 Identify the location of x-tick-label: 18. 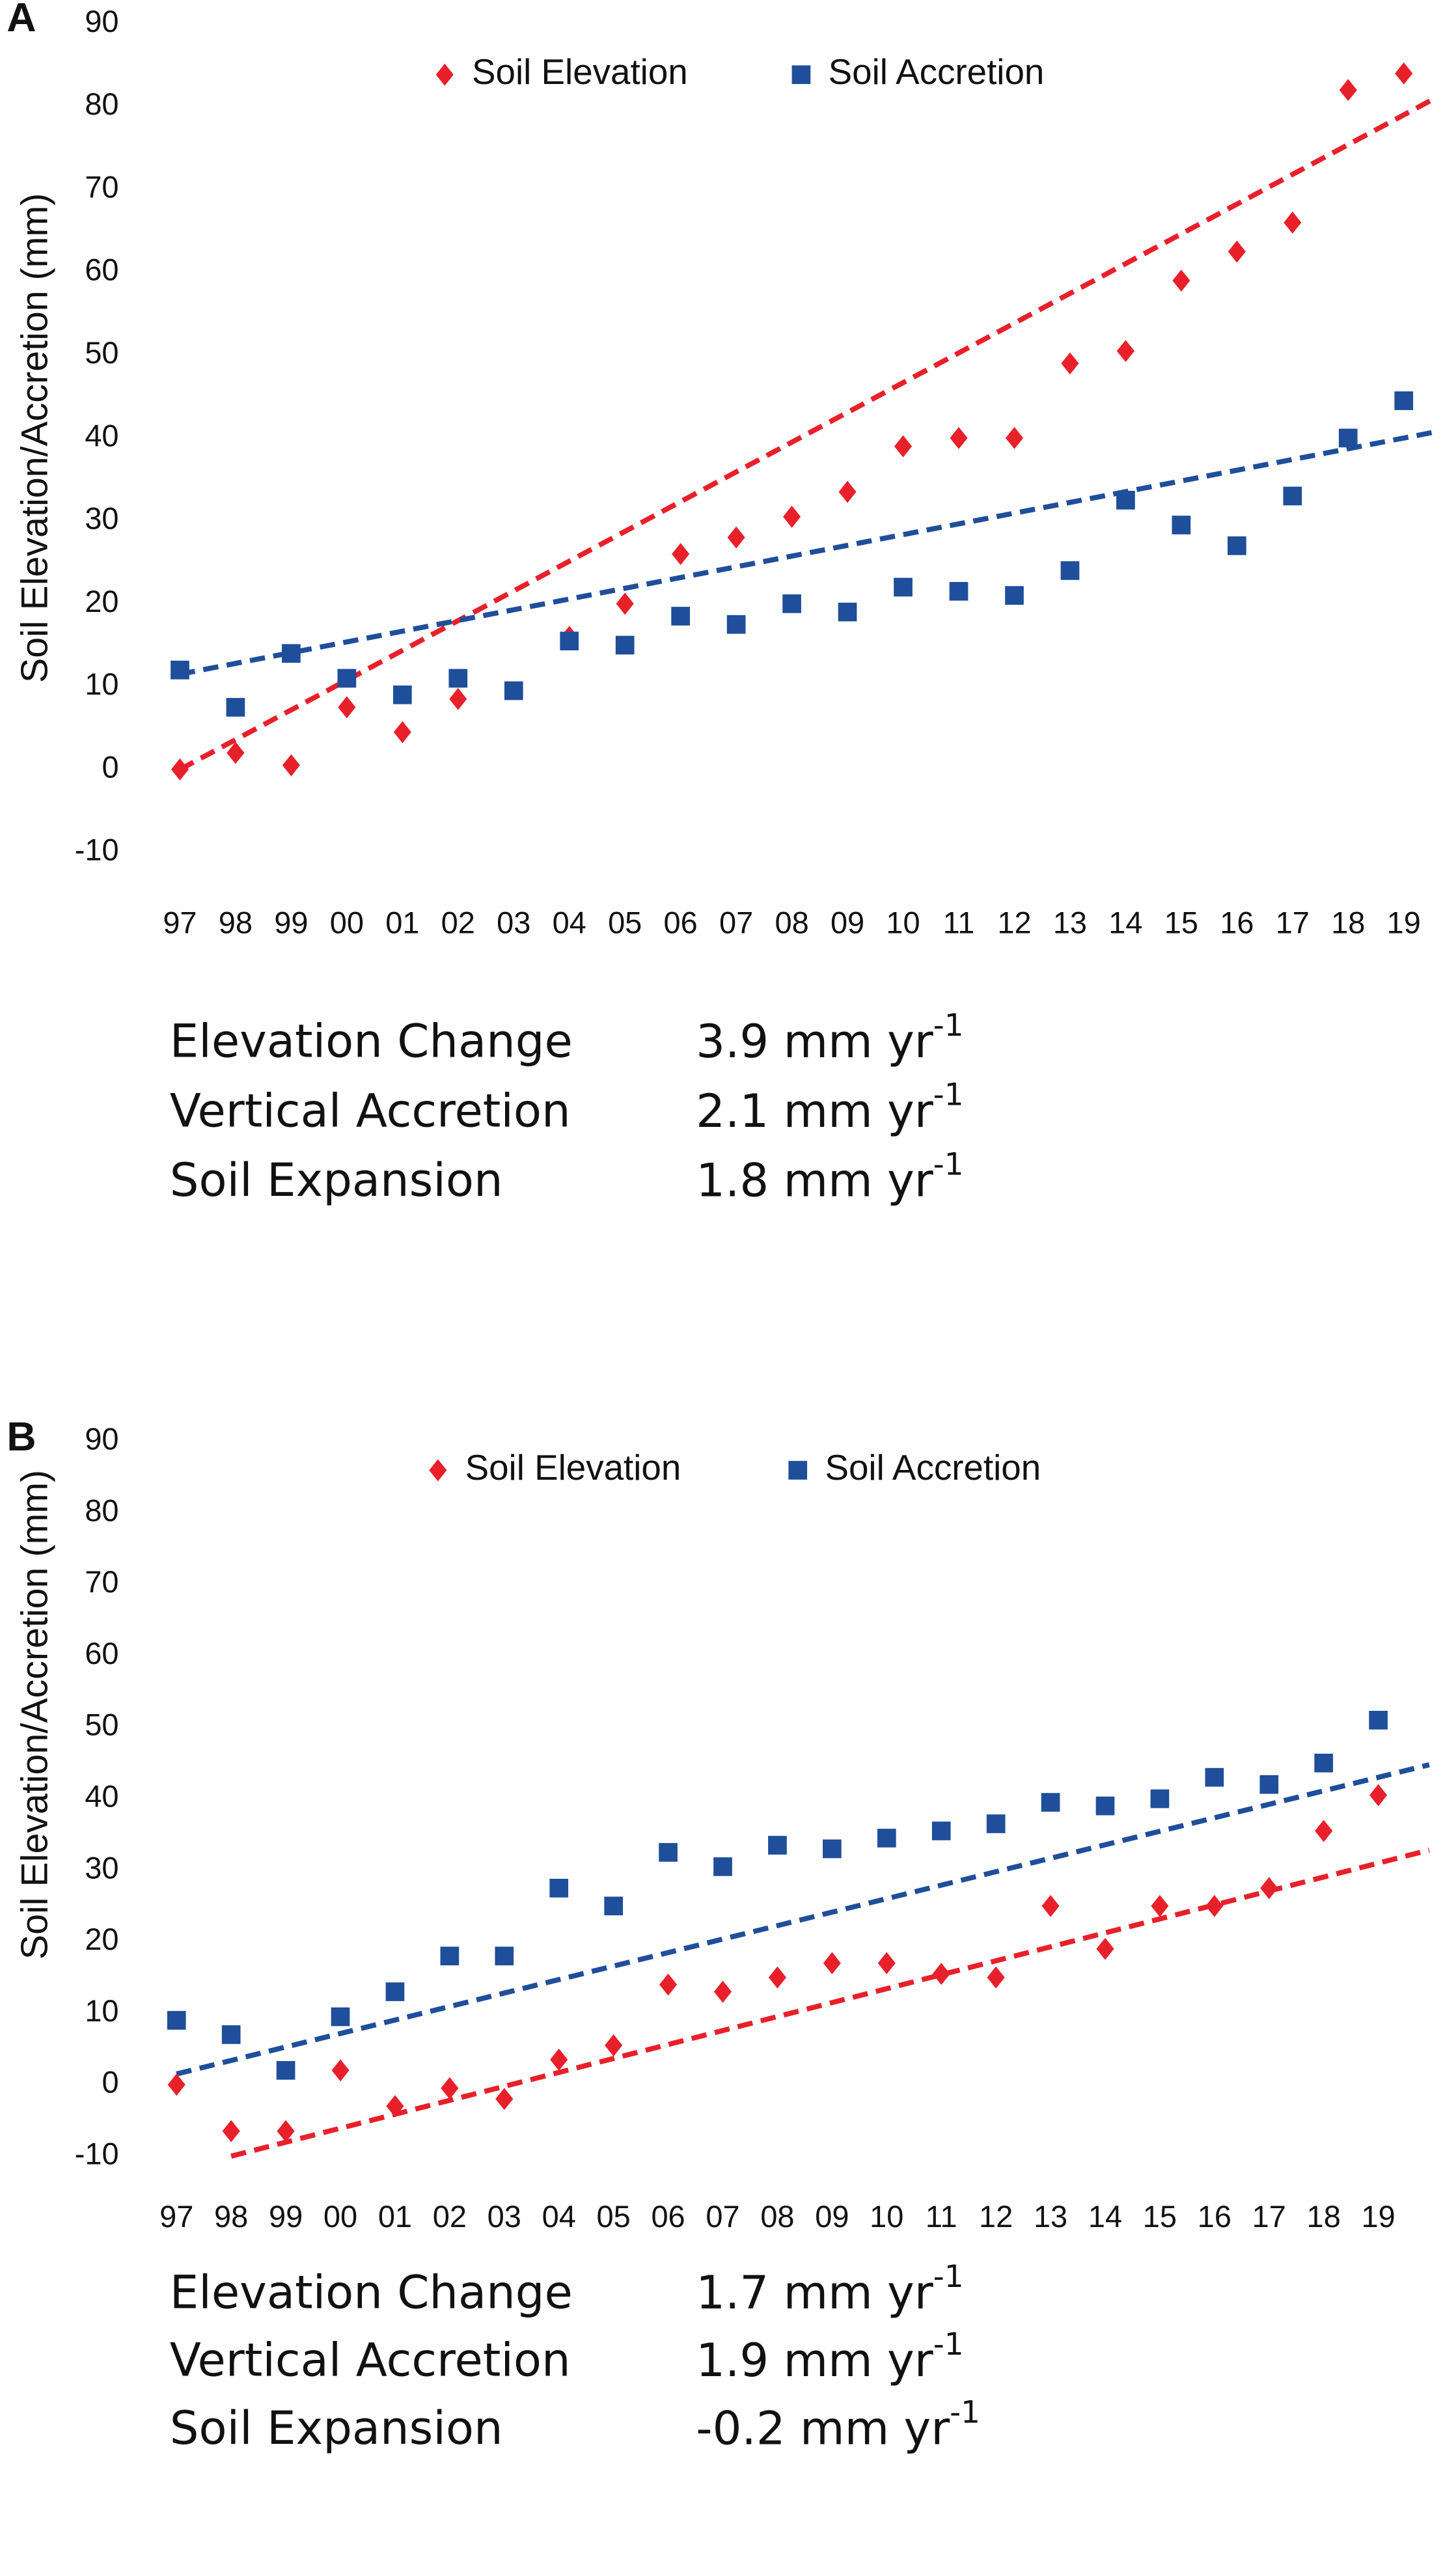
(1348, 923).